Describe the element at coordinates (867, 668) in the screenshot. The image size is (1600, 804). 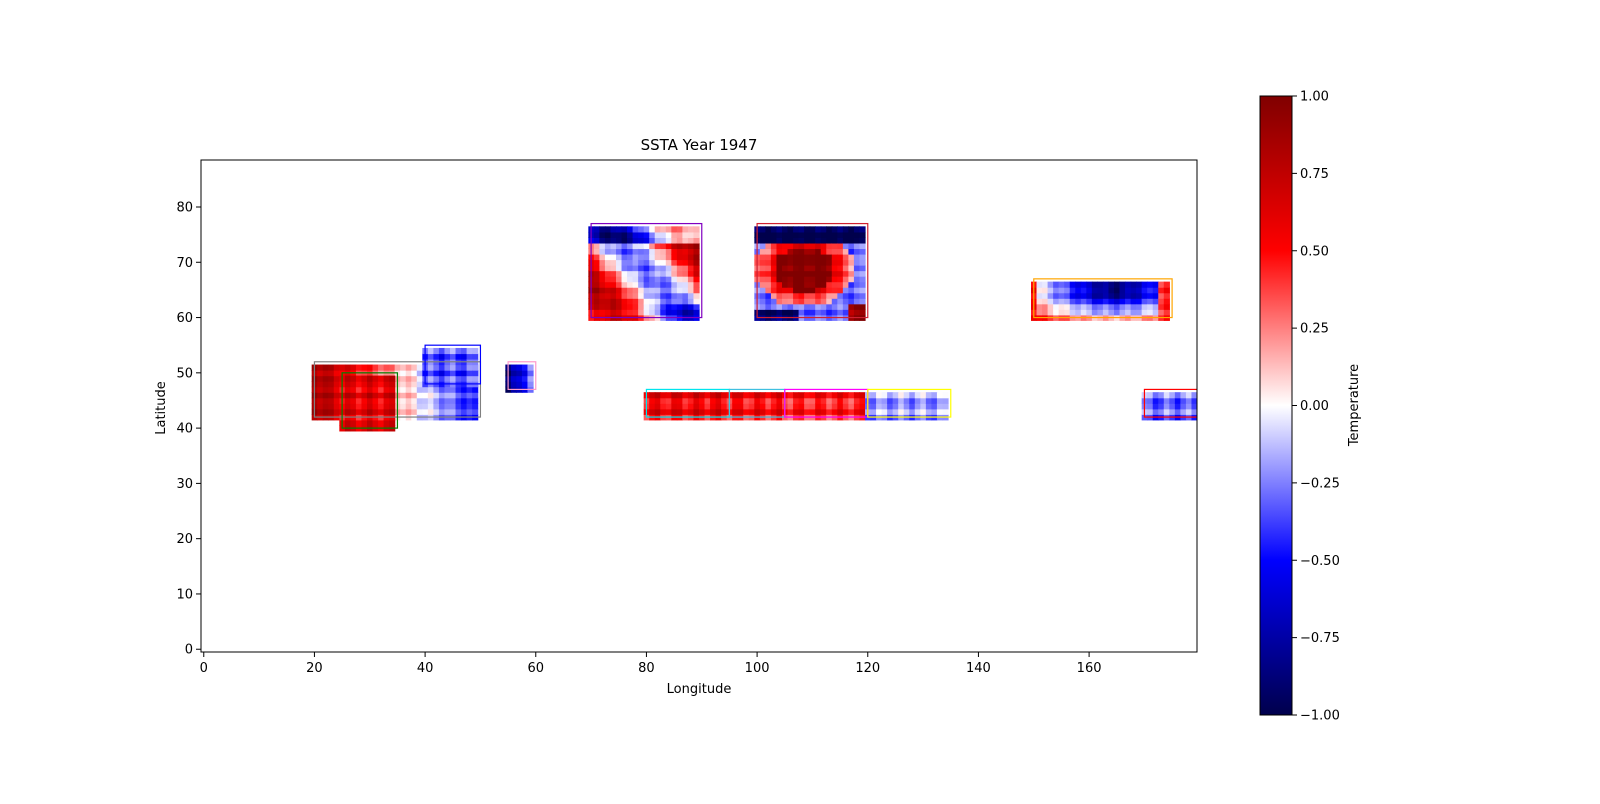
I see `x-tick-label: 120` at that location.